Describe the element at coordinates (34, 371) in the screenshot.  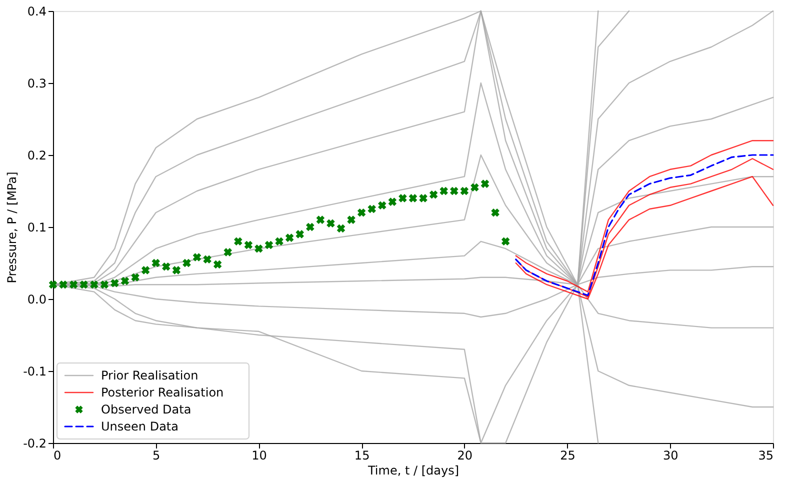
I see `y-tick-label: -0.1` at that location.